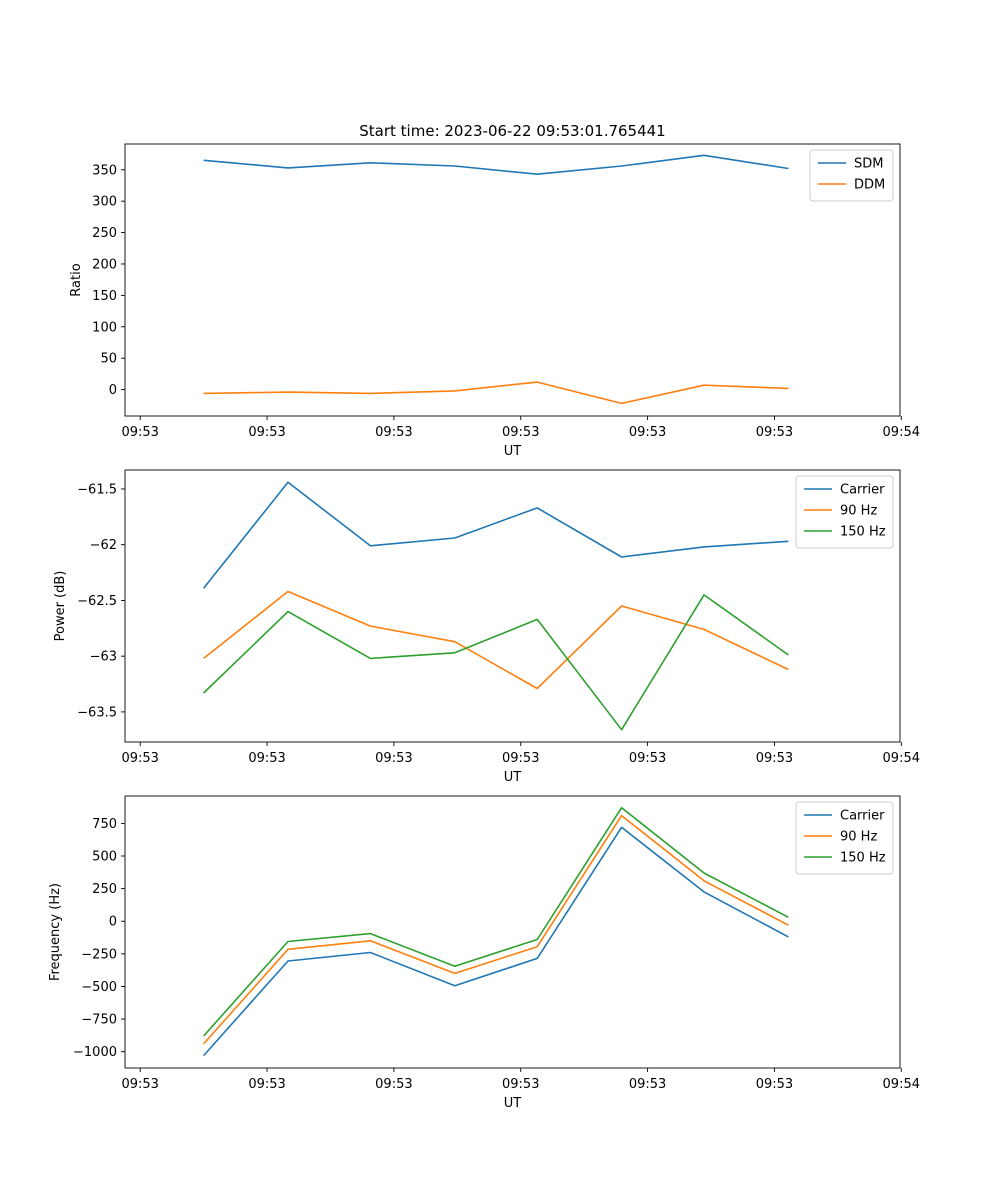  Describe the element at coordinates (99, 987) in the screenshot. I see `y-tick-label: −500` at that location.